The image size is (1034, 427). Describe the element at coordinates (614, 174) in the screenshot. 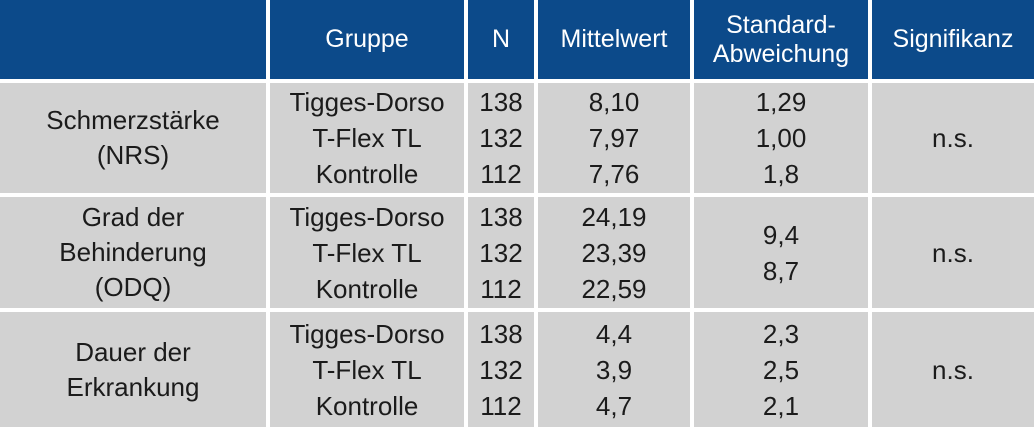

I see `mittelwert-value: 7,76` at that location.